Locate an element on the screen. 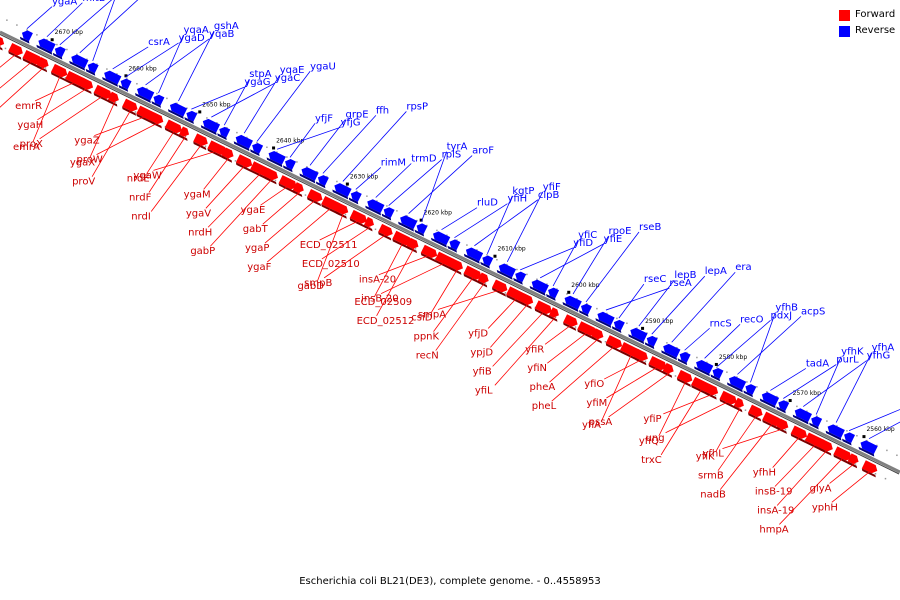 This screenshot has width=900, height=600. gene-yfie is located at coordinates (539, 287).